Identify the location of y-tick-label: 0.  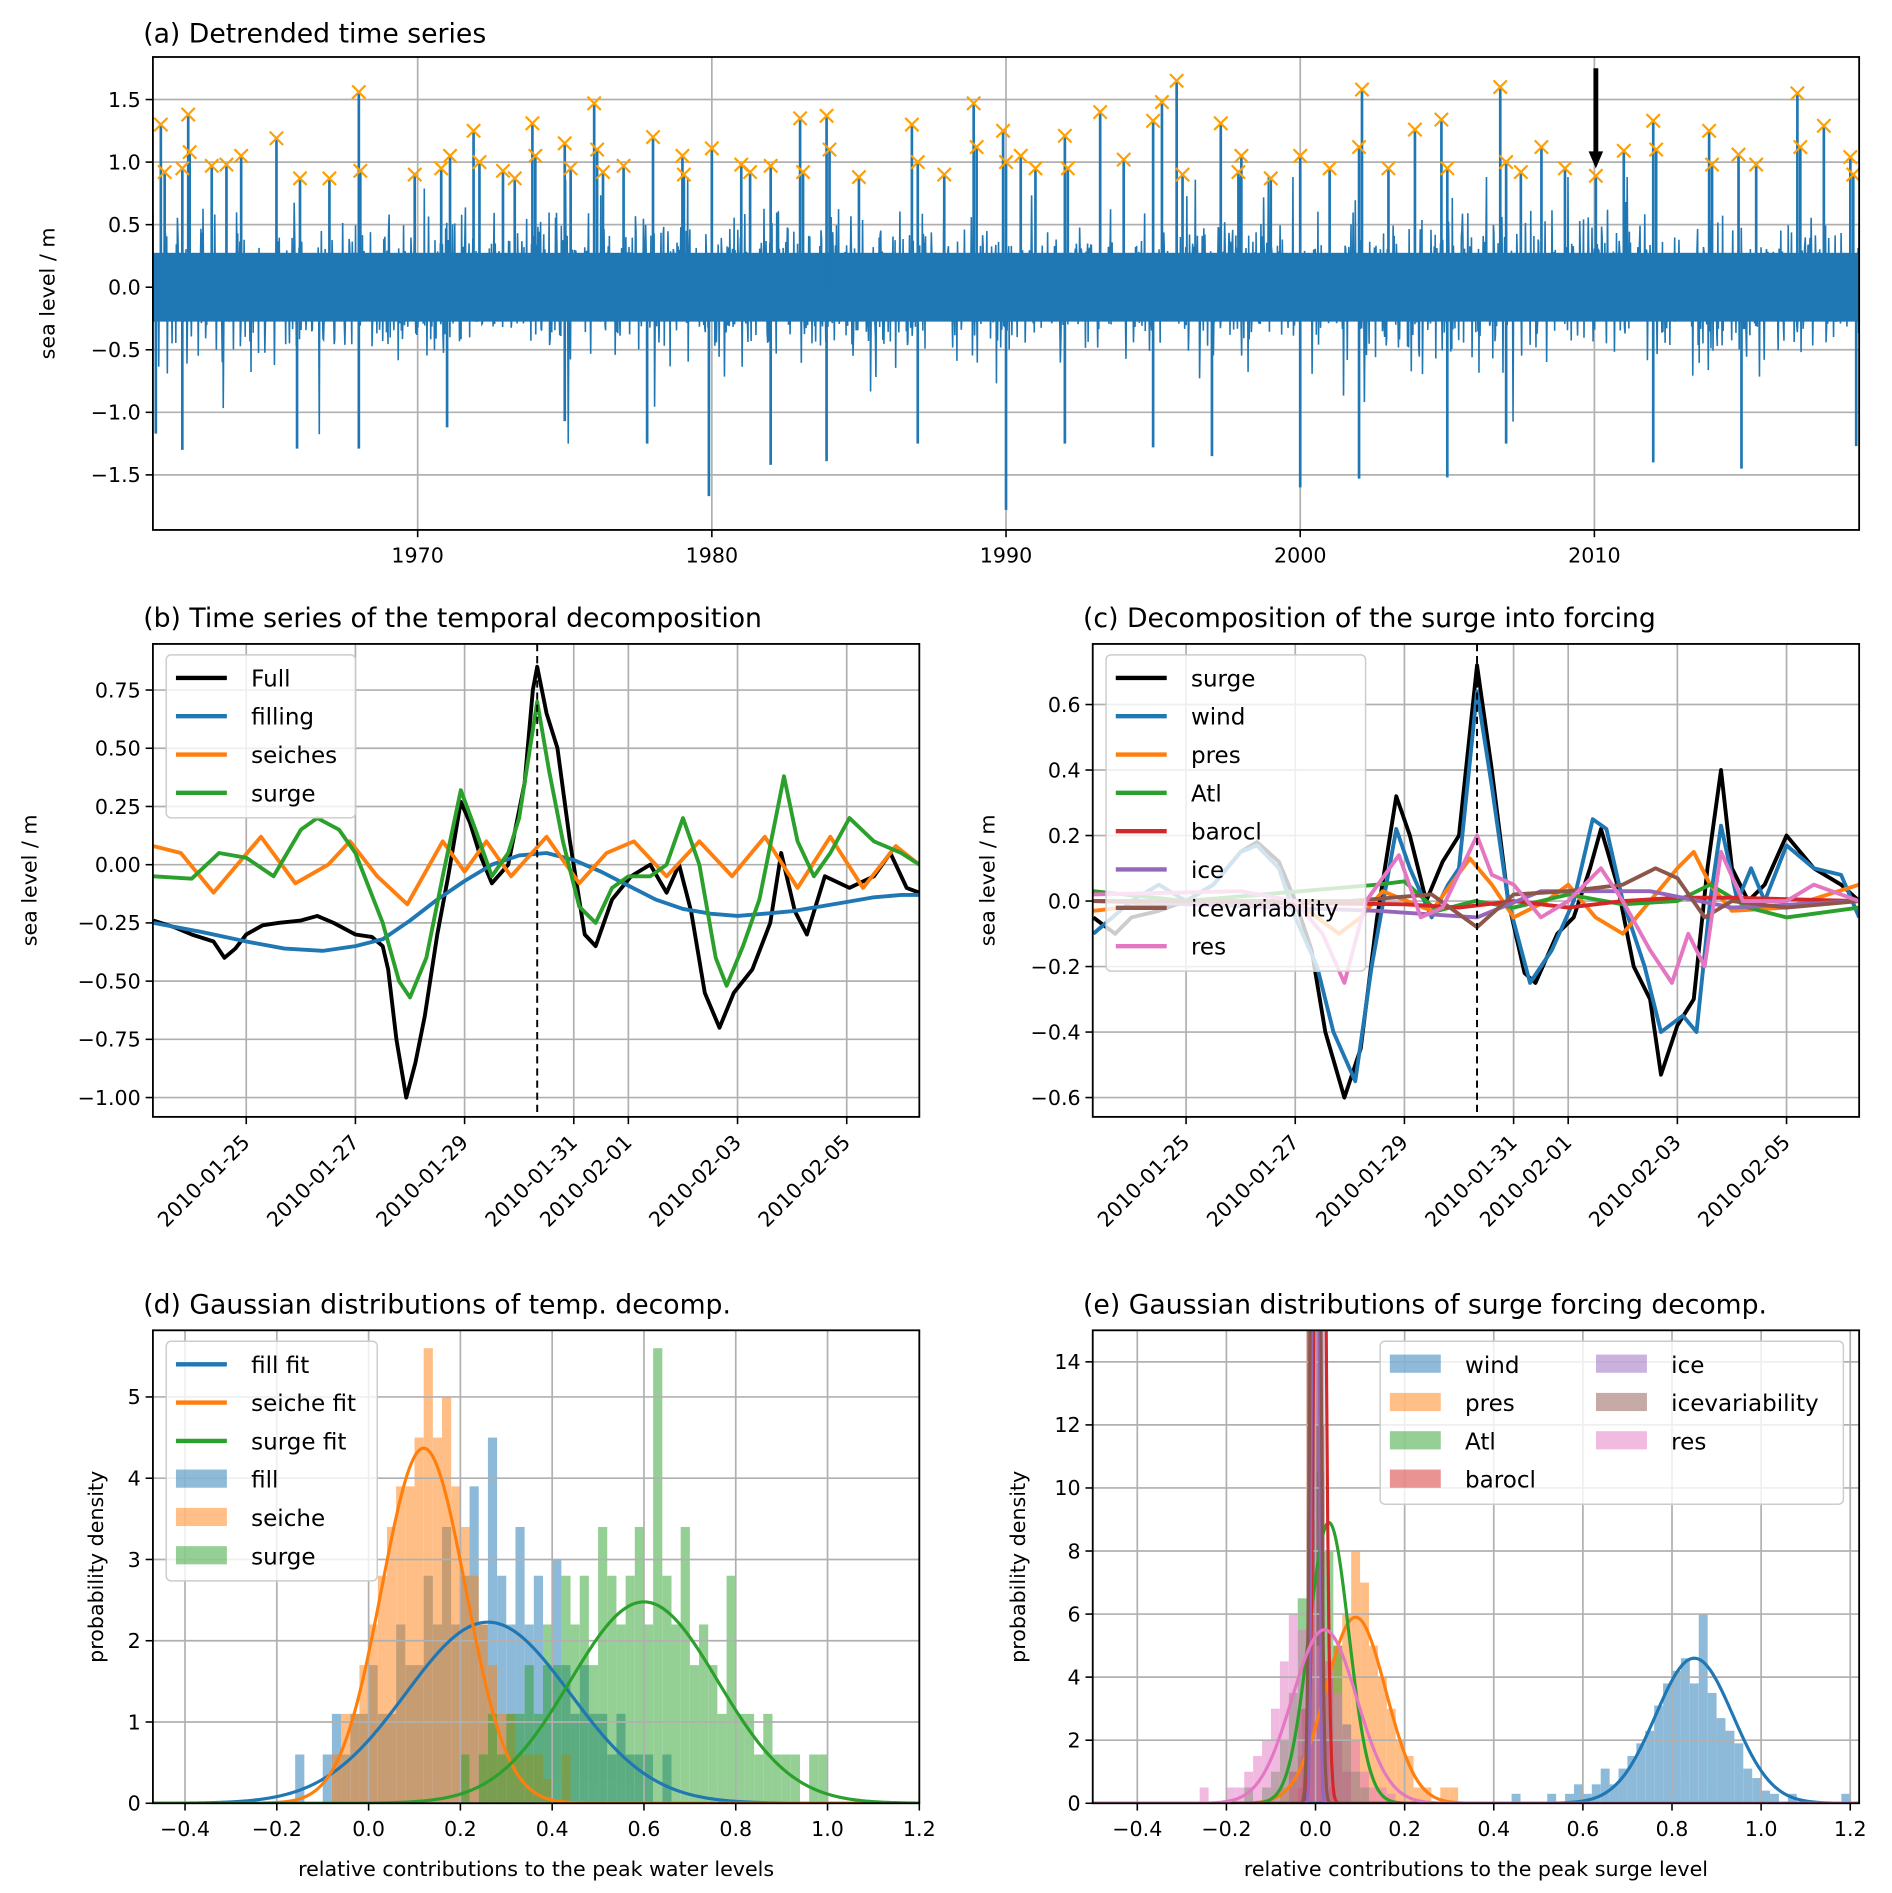
(1073, 1804).